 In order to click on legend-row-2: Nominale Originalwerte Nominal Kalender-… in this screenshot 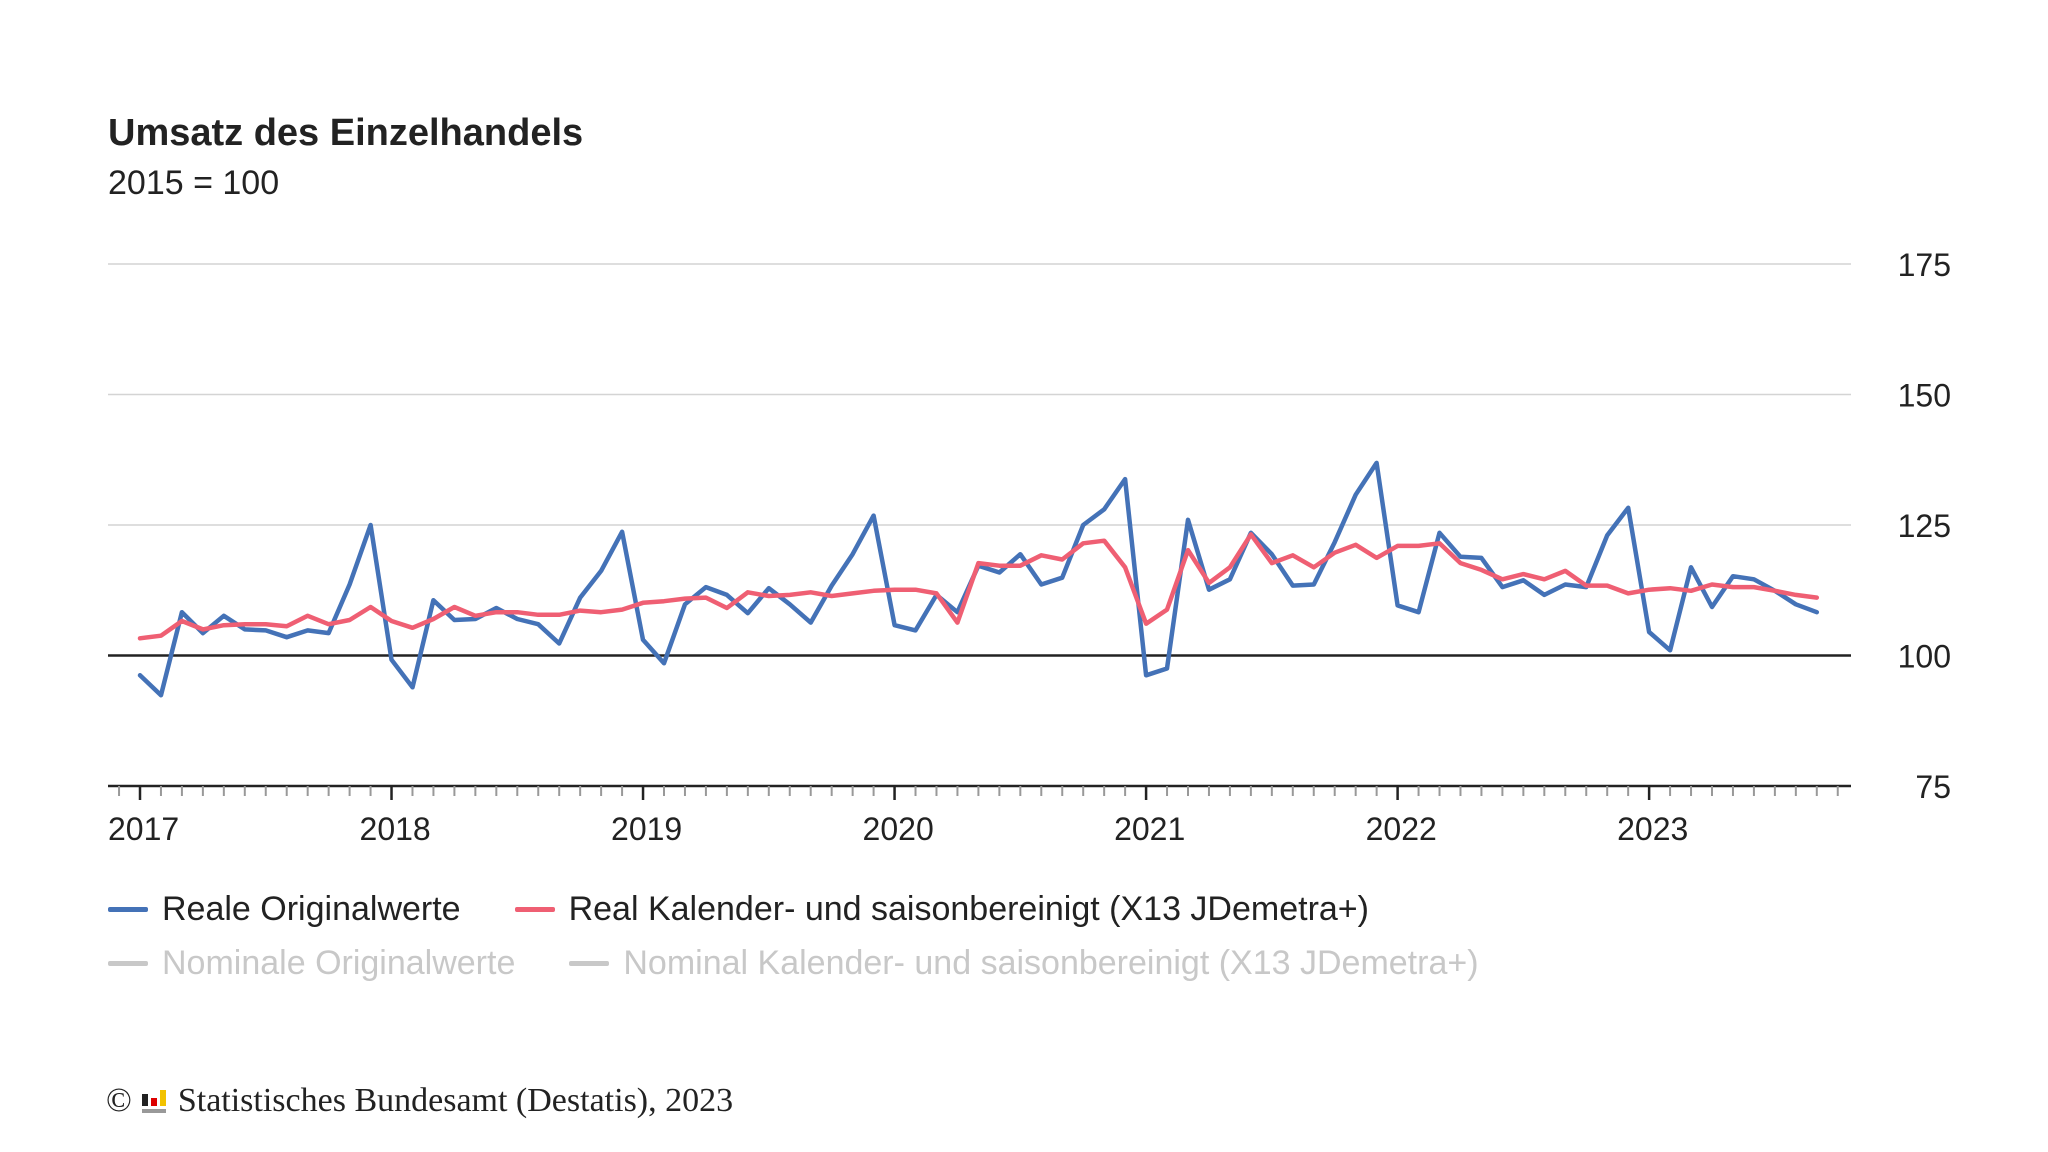, I will do `click(793, 963)`.